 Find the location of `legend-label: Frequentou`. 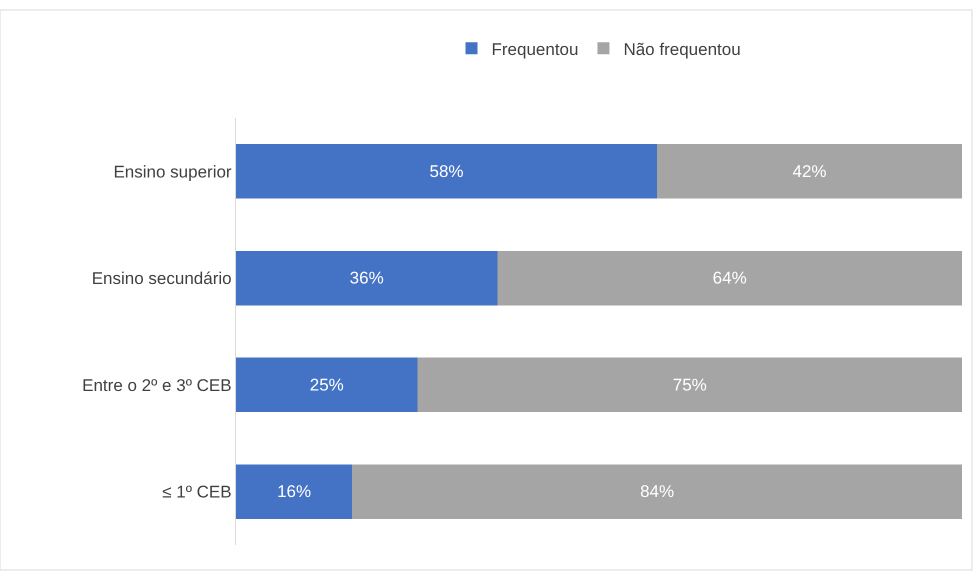

legend-label: Frequentou is located at coordinates (535, 49).